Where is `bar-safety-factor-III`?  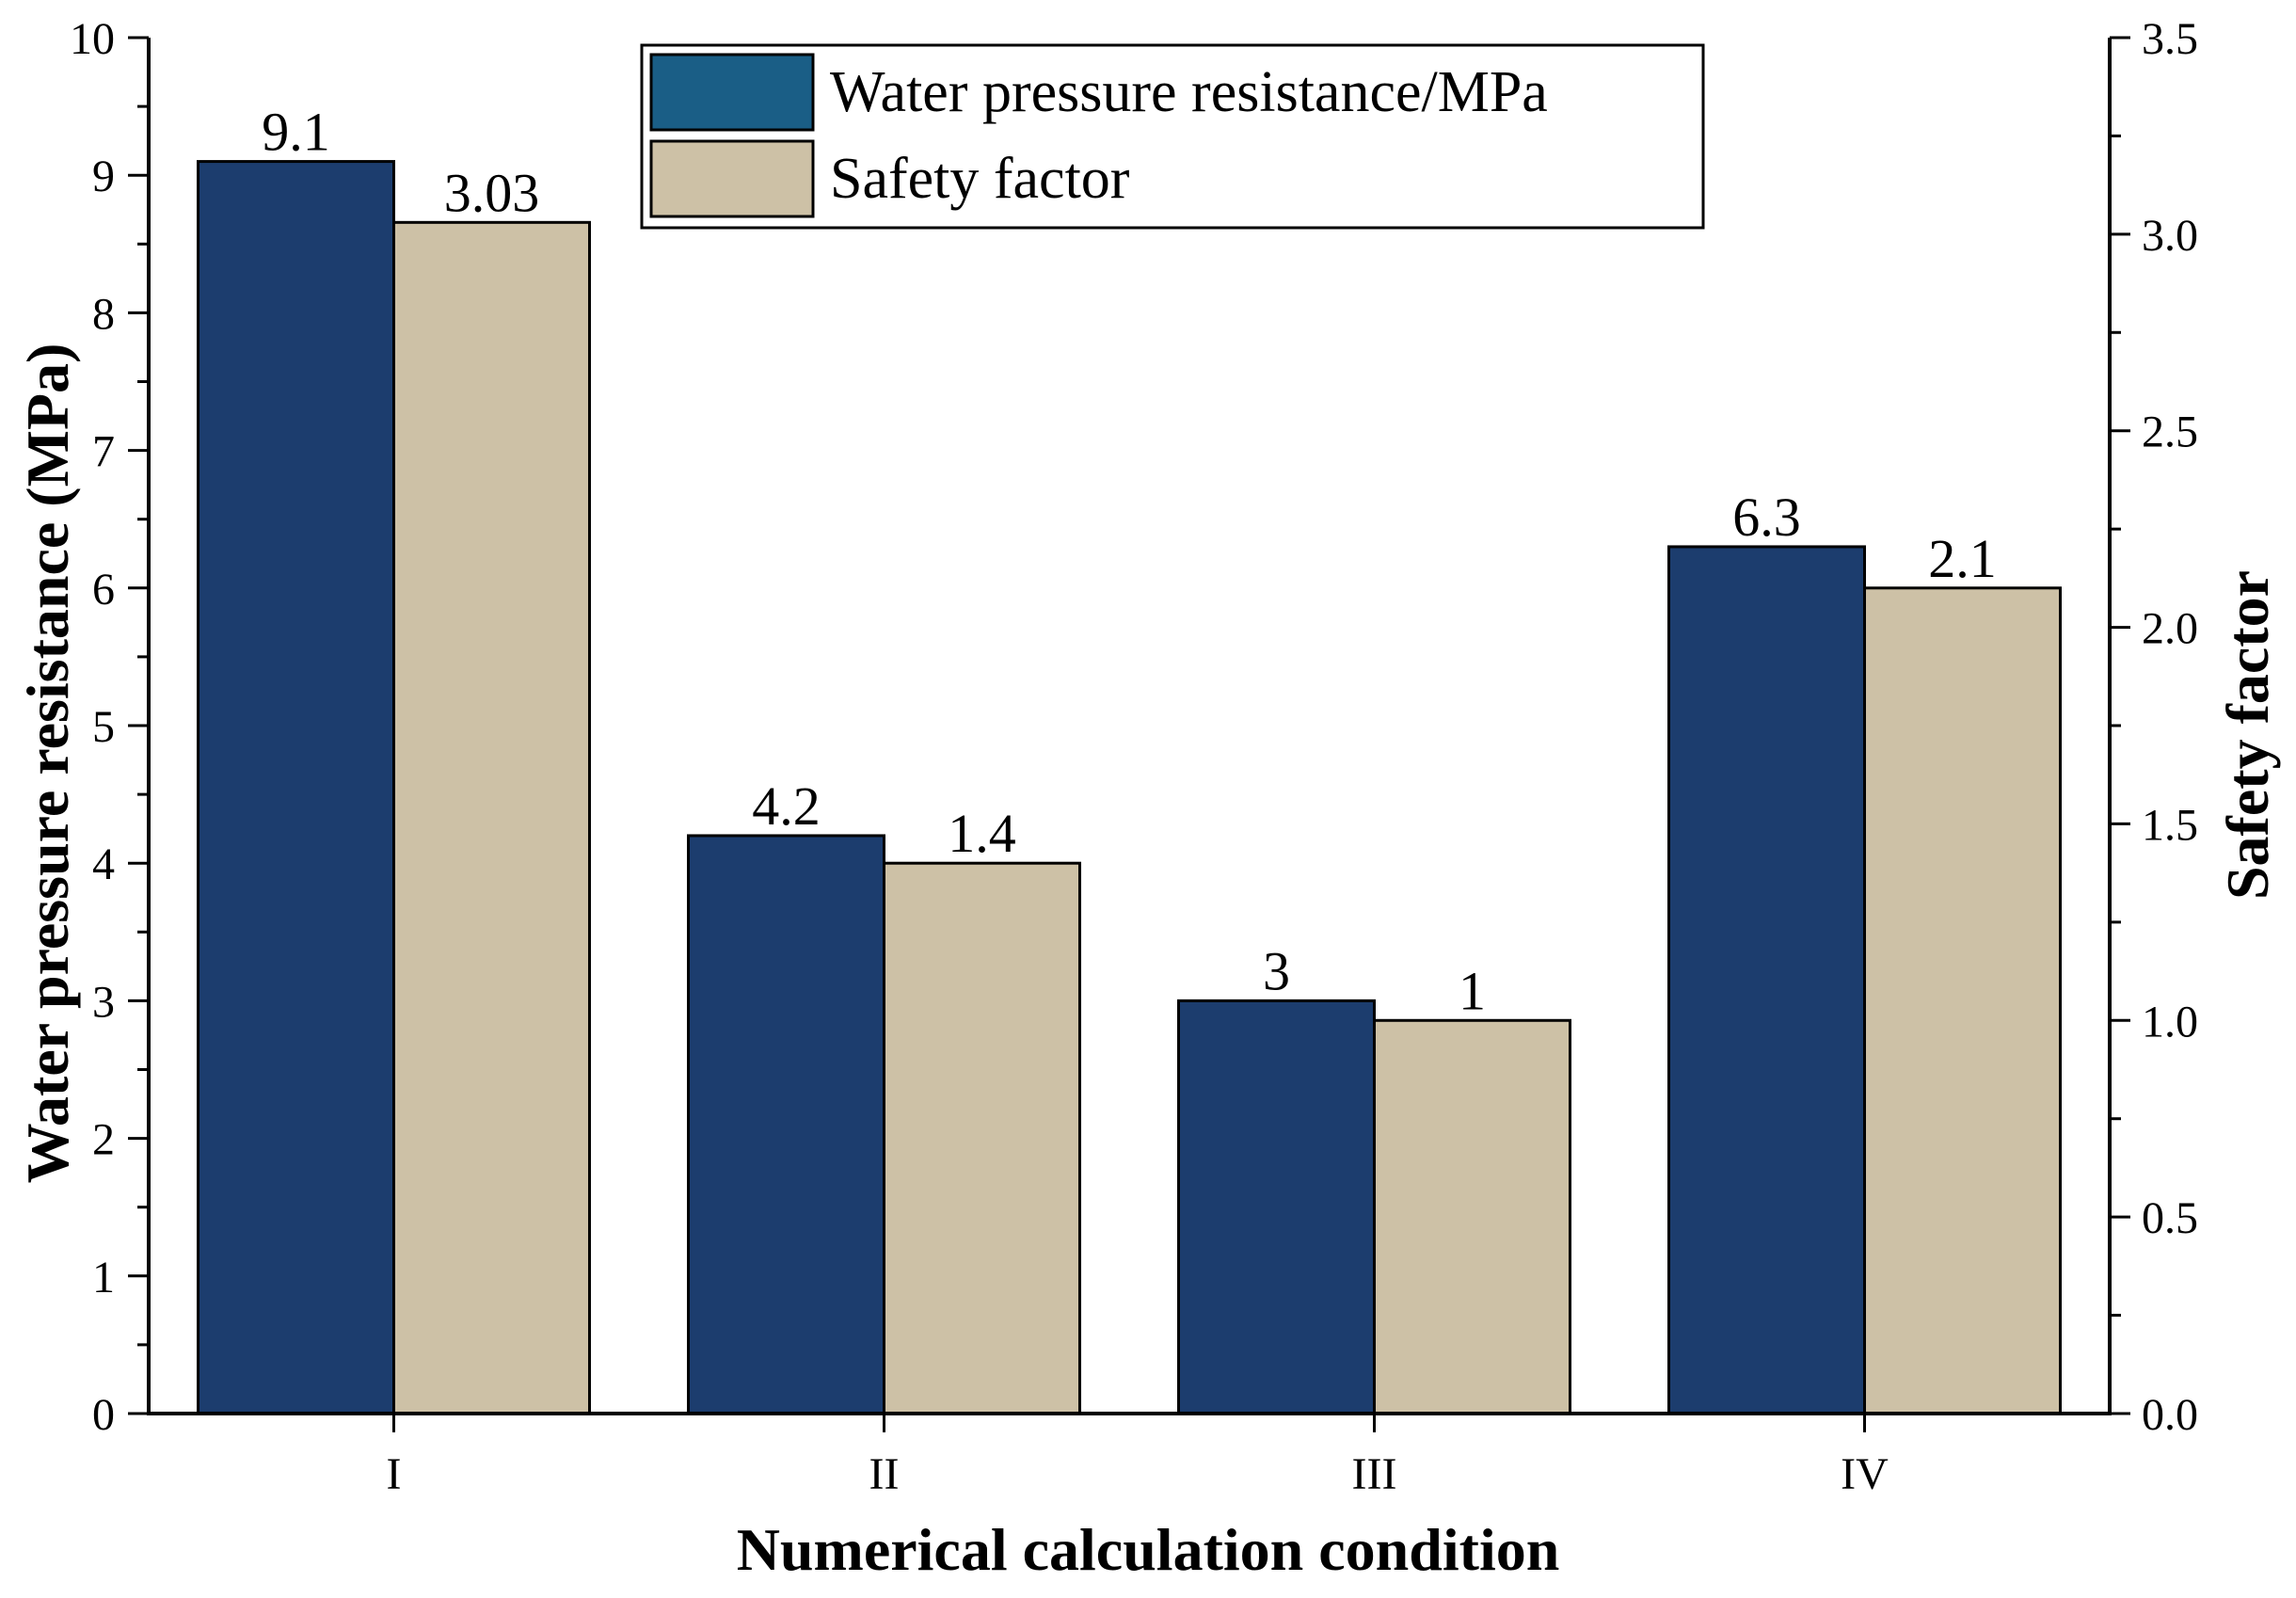
bar-safety-factor-III is located at coordinates (1472, 1216).